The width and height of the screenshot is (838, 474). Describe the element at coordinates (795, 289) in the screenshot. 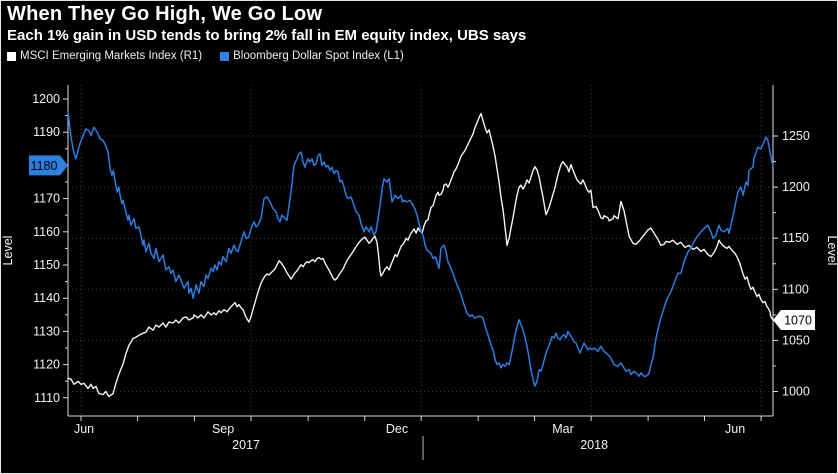

I see `svg-text: 1100` at that location.